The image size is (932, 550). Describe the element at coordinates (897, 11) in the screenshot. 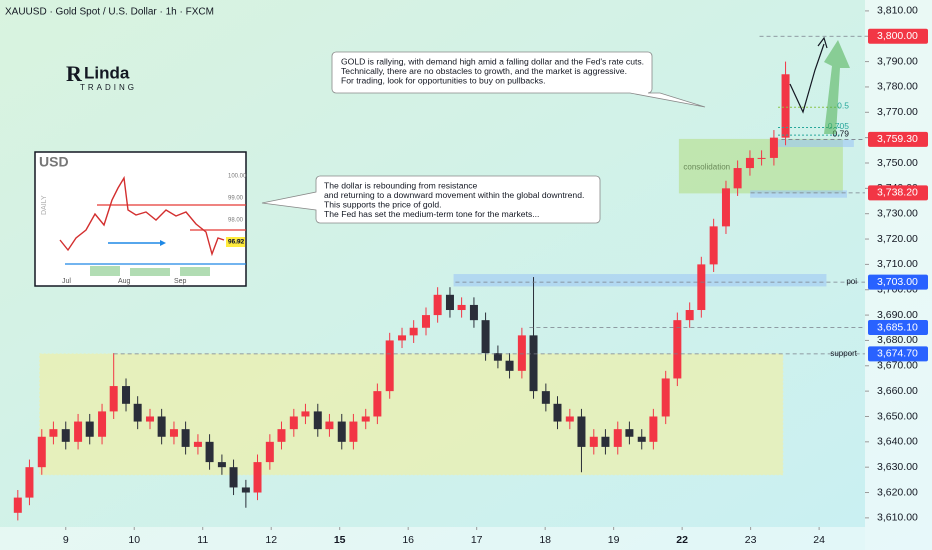

I see `y-tick-label: 3,810.00` at that location.